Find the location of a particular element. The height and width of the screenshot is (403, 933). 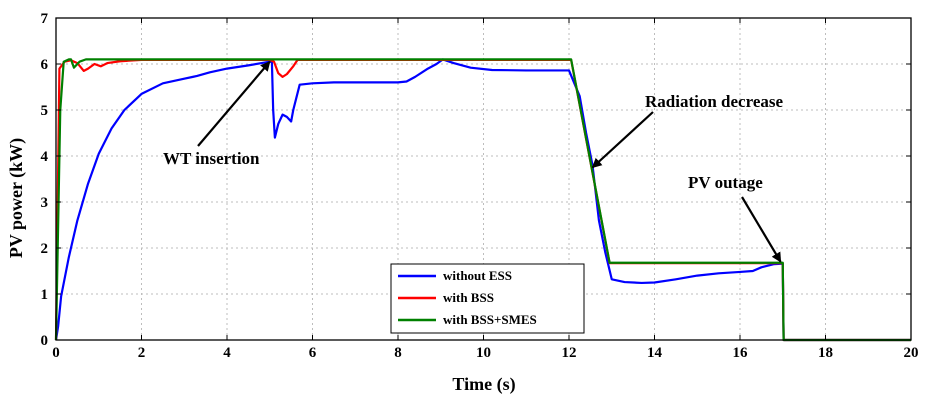

y-tick-label: 5 is located at coordinates (45, 111).